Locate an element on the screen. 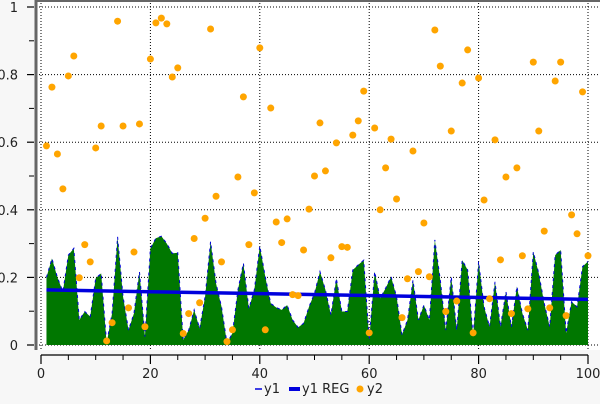 This screenshot has height=404, width=600. x-tick-label: 60 is located at coordinates (369, 374).